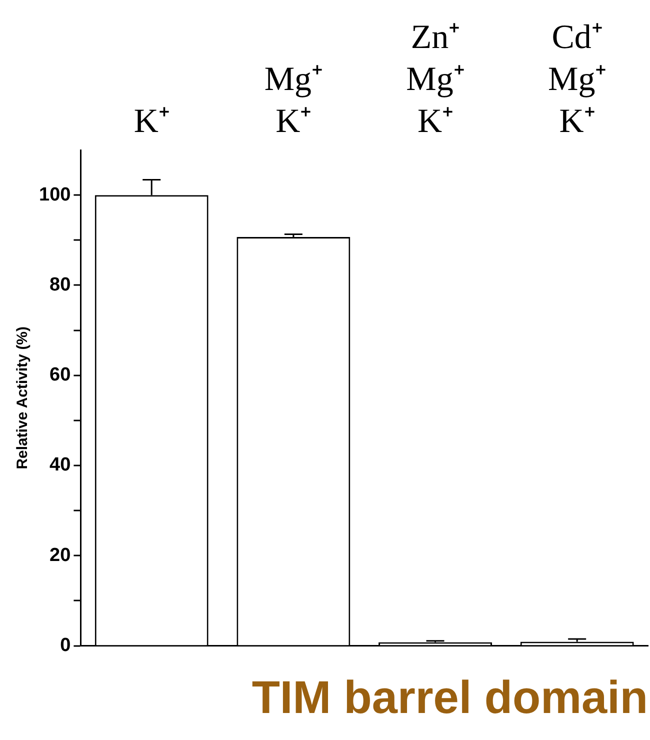 The image size is (650, 740). I want to click on y-axis-title: Relative Activity (%), so click(23, 398).